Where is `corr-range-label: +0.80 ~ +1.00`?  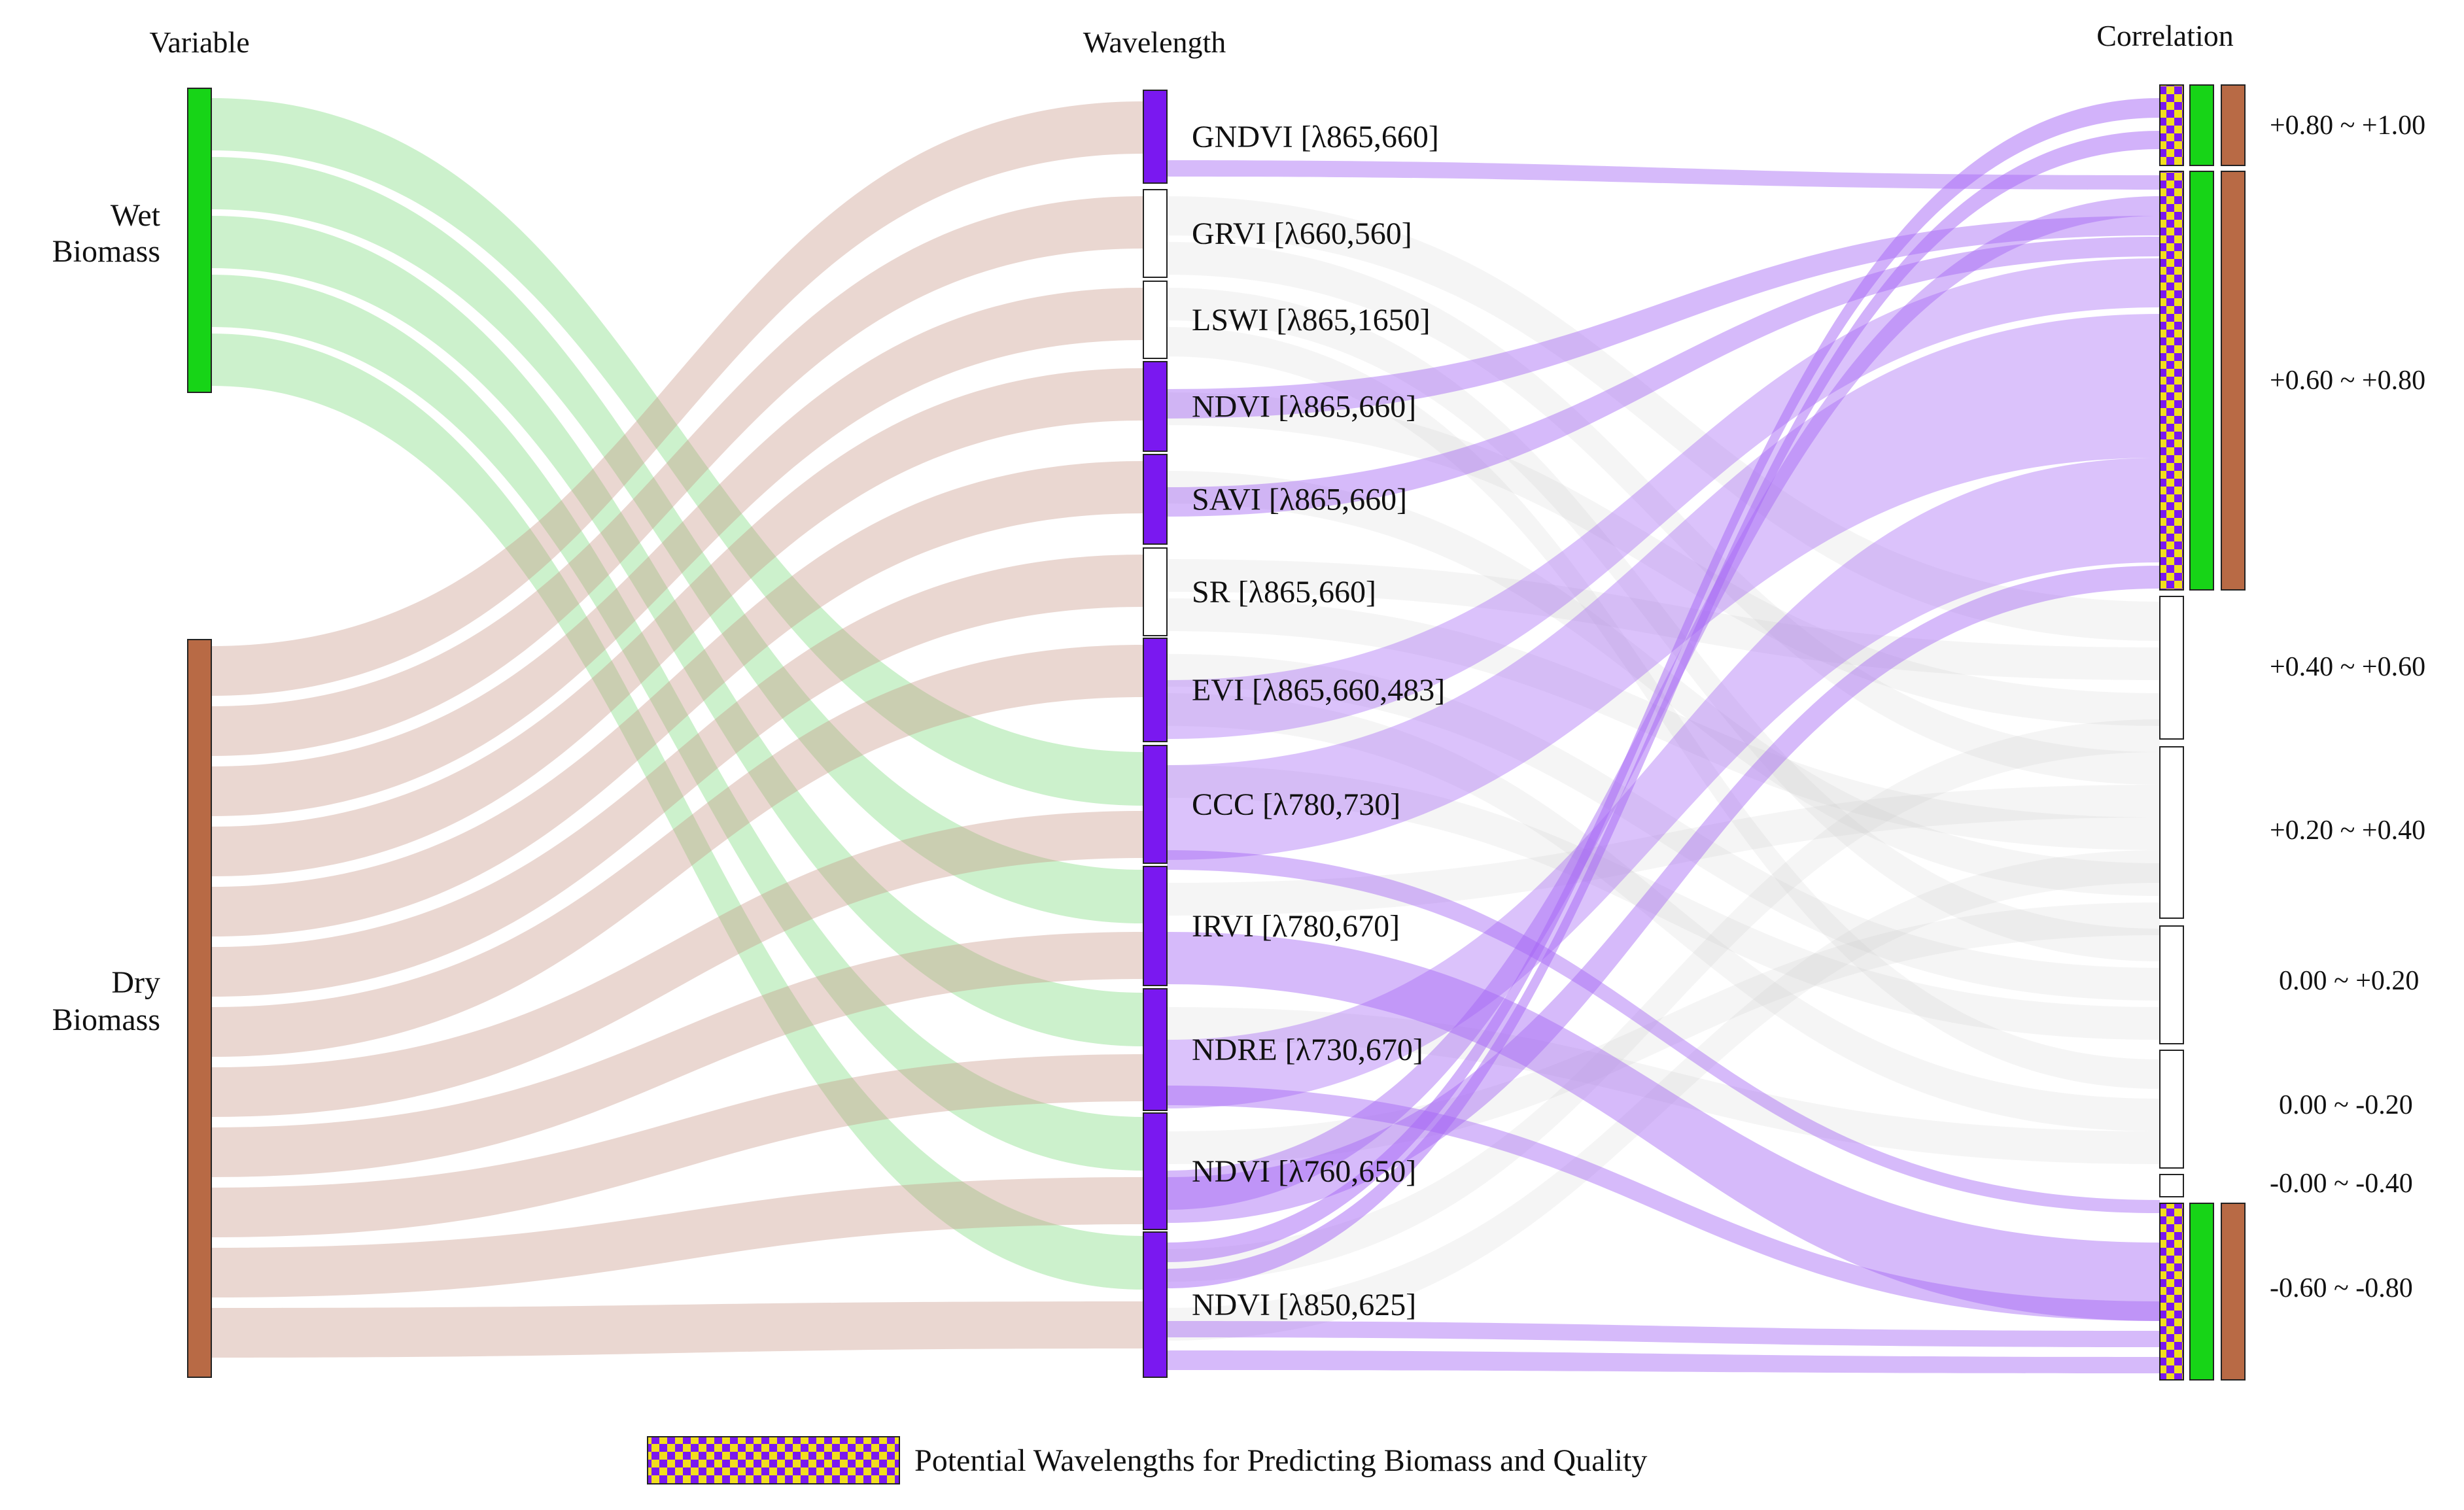 corr-range-label: +0.80 ~ +1.00 is located at coordinates (2347, 126).